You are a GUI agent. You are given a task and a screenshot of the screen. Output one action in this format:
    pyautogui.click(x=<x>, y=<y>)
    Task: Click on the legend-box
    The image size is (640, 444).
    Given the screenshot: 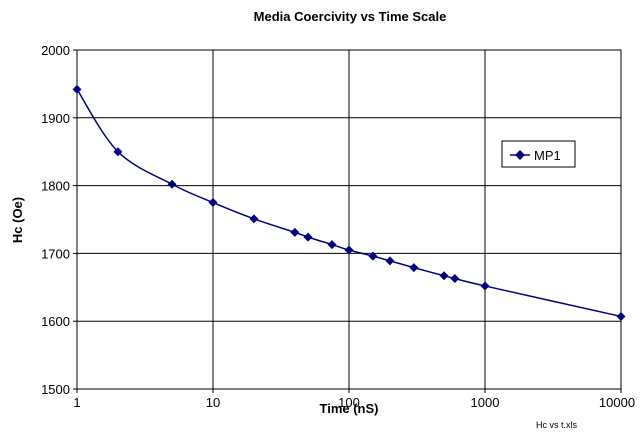 What is the action you would take?
    pyautogui.click(x=538, y=154)
    